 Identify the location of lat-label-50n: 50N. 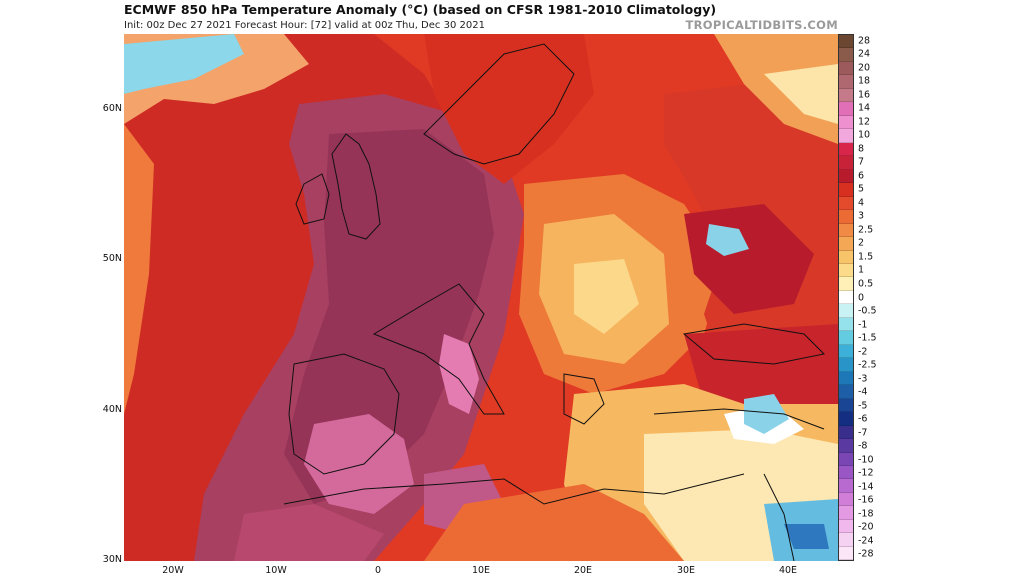
(112, 258).